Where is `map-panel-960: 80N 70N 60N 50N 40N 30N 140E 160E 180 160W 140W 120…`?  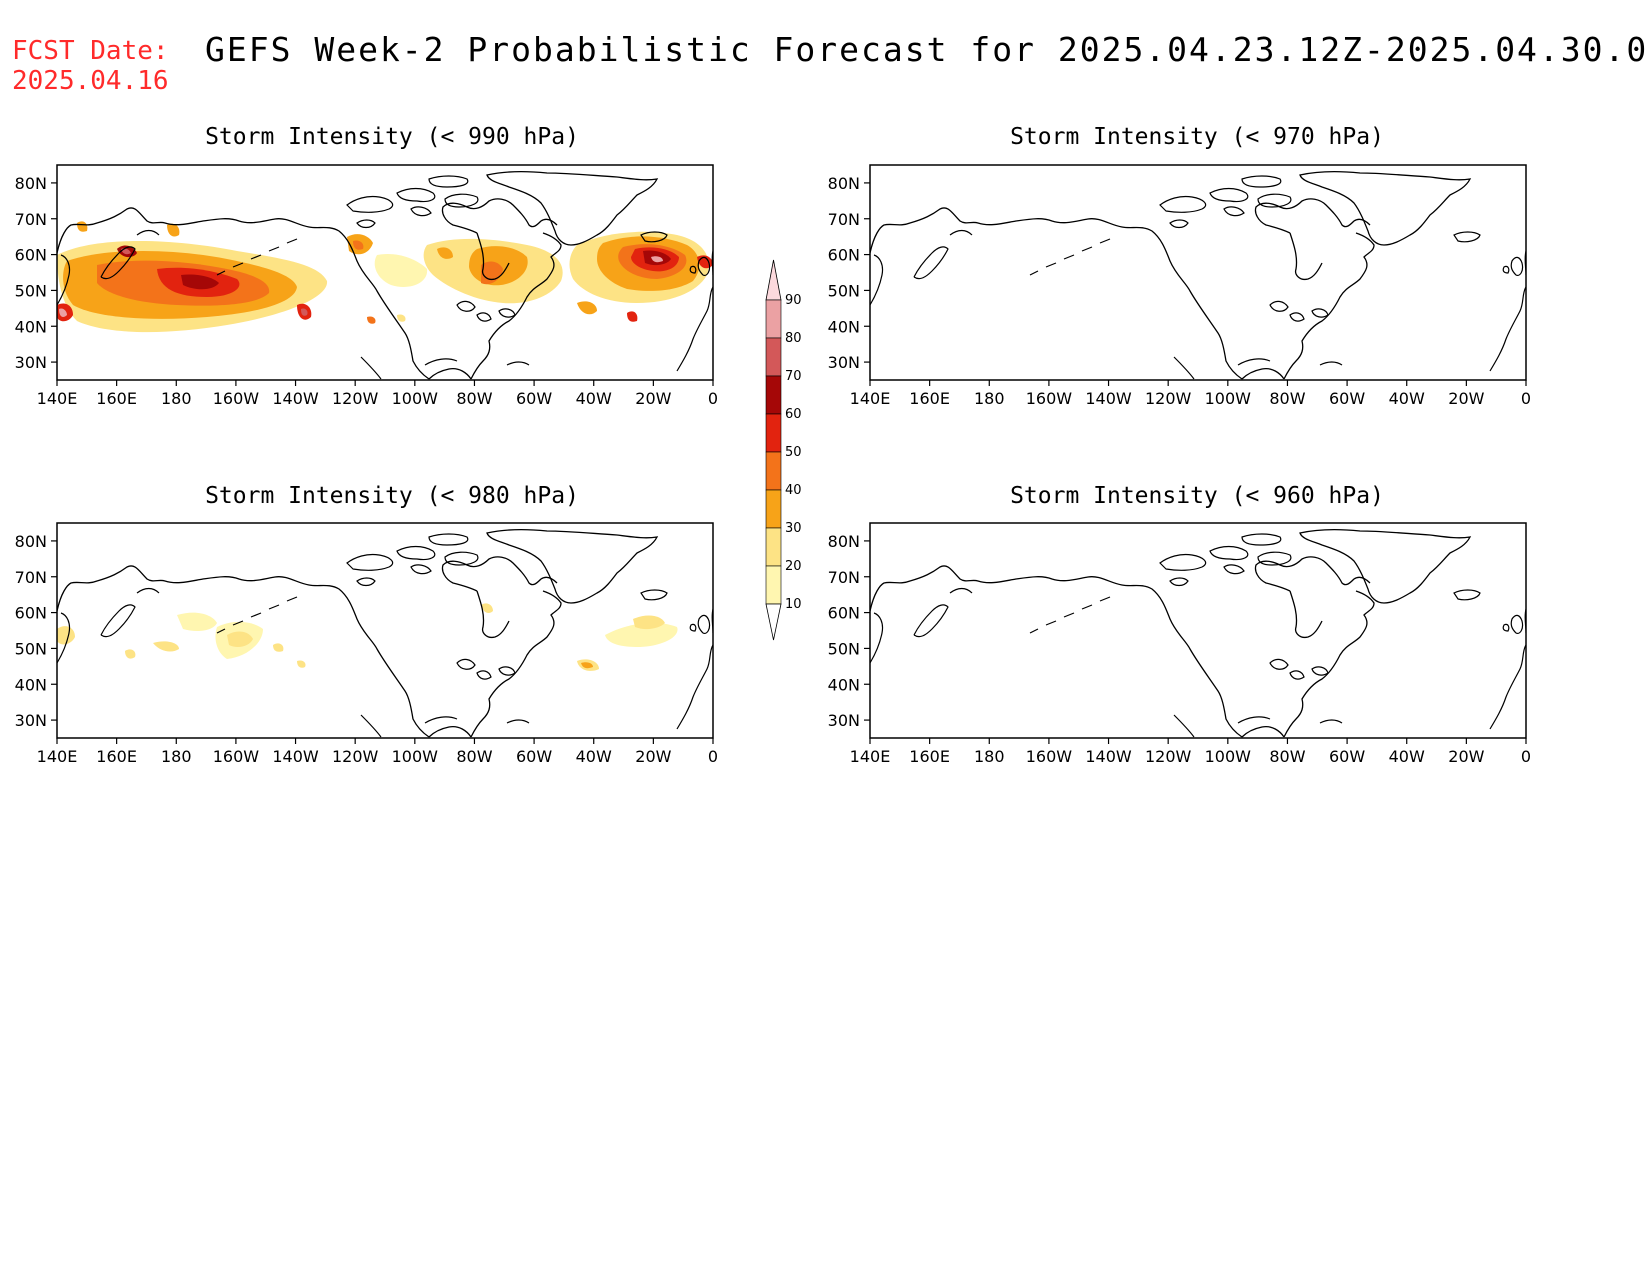 map-panel-960: 80N 70N 60N 50N 40N 30N 140E 160E 180 160W 140W 120… is located at coordinates (1179, 644).